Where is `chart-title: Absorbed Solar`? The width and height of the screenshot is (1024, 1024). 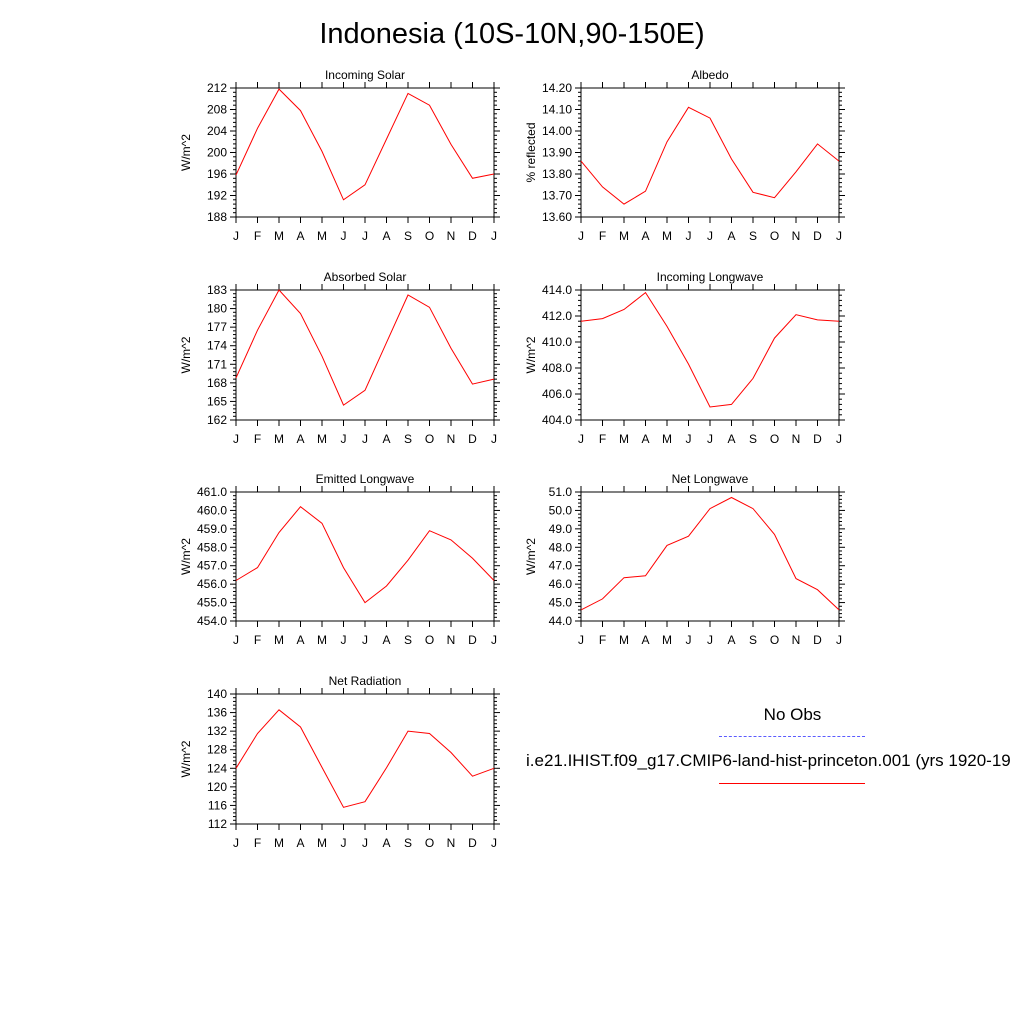
chart-title: Absorbed Solar is located at coordinates (365, 277).